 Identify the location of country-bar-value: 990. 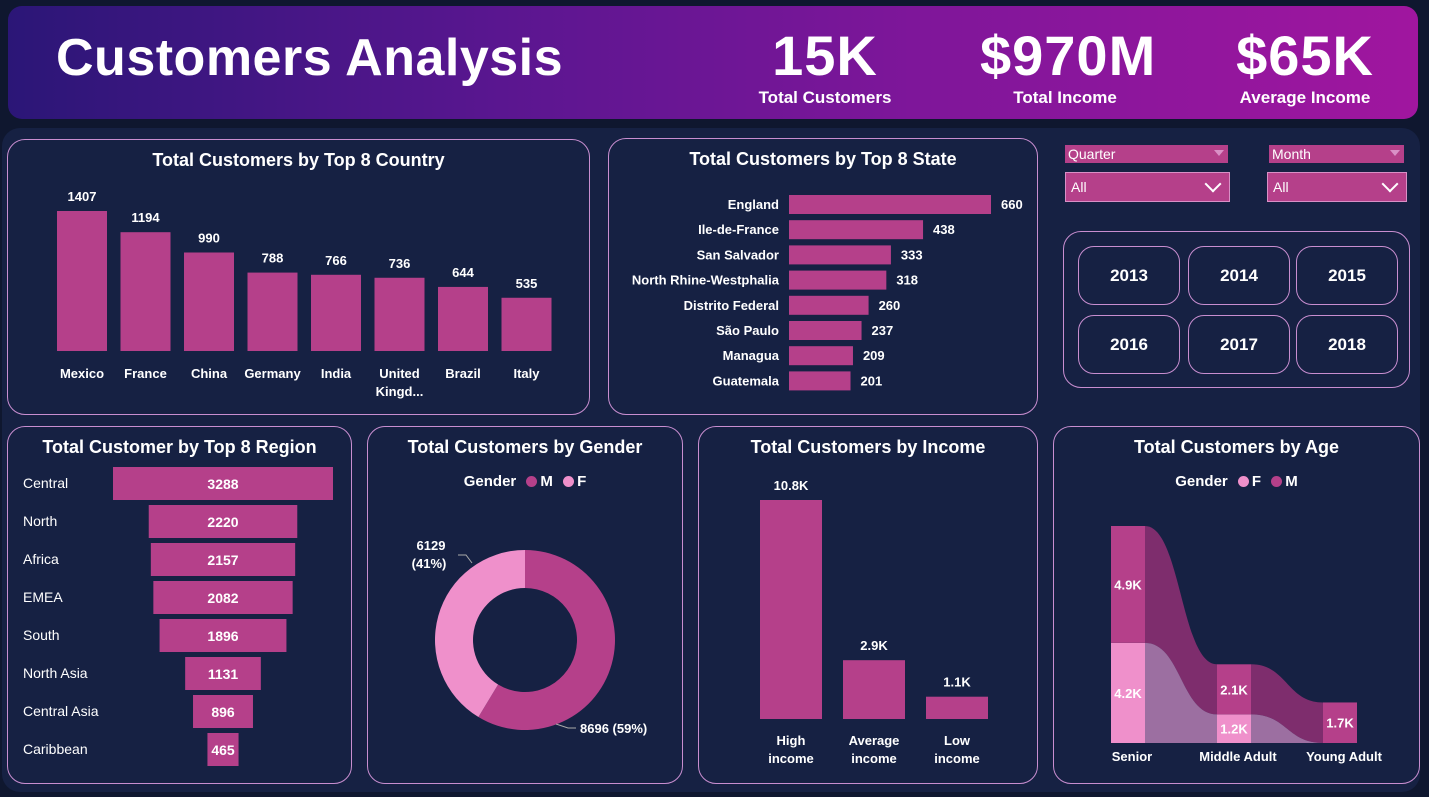
(209, 237).